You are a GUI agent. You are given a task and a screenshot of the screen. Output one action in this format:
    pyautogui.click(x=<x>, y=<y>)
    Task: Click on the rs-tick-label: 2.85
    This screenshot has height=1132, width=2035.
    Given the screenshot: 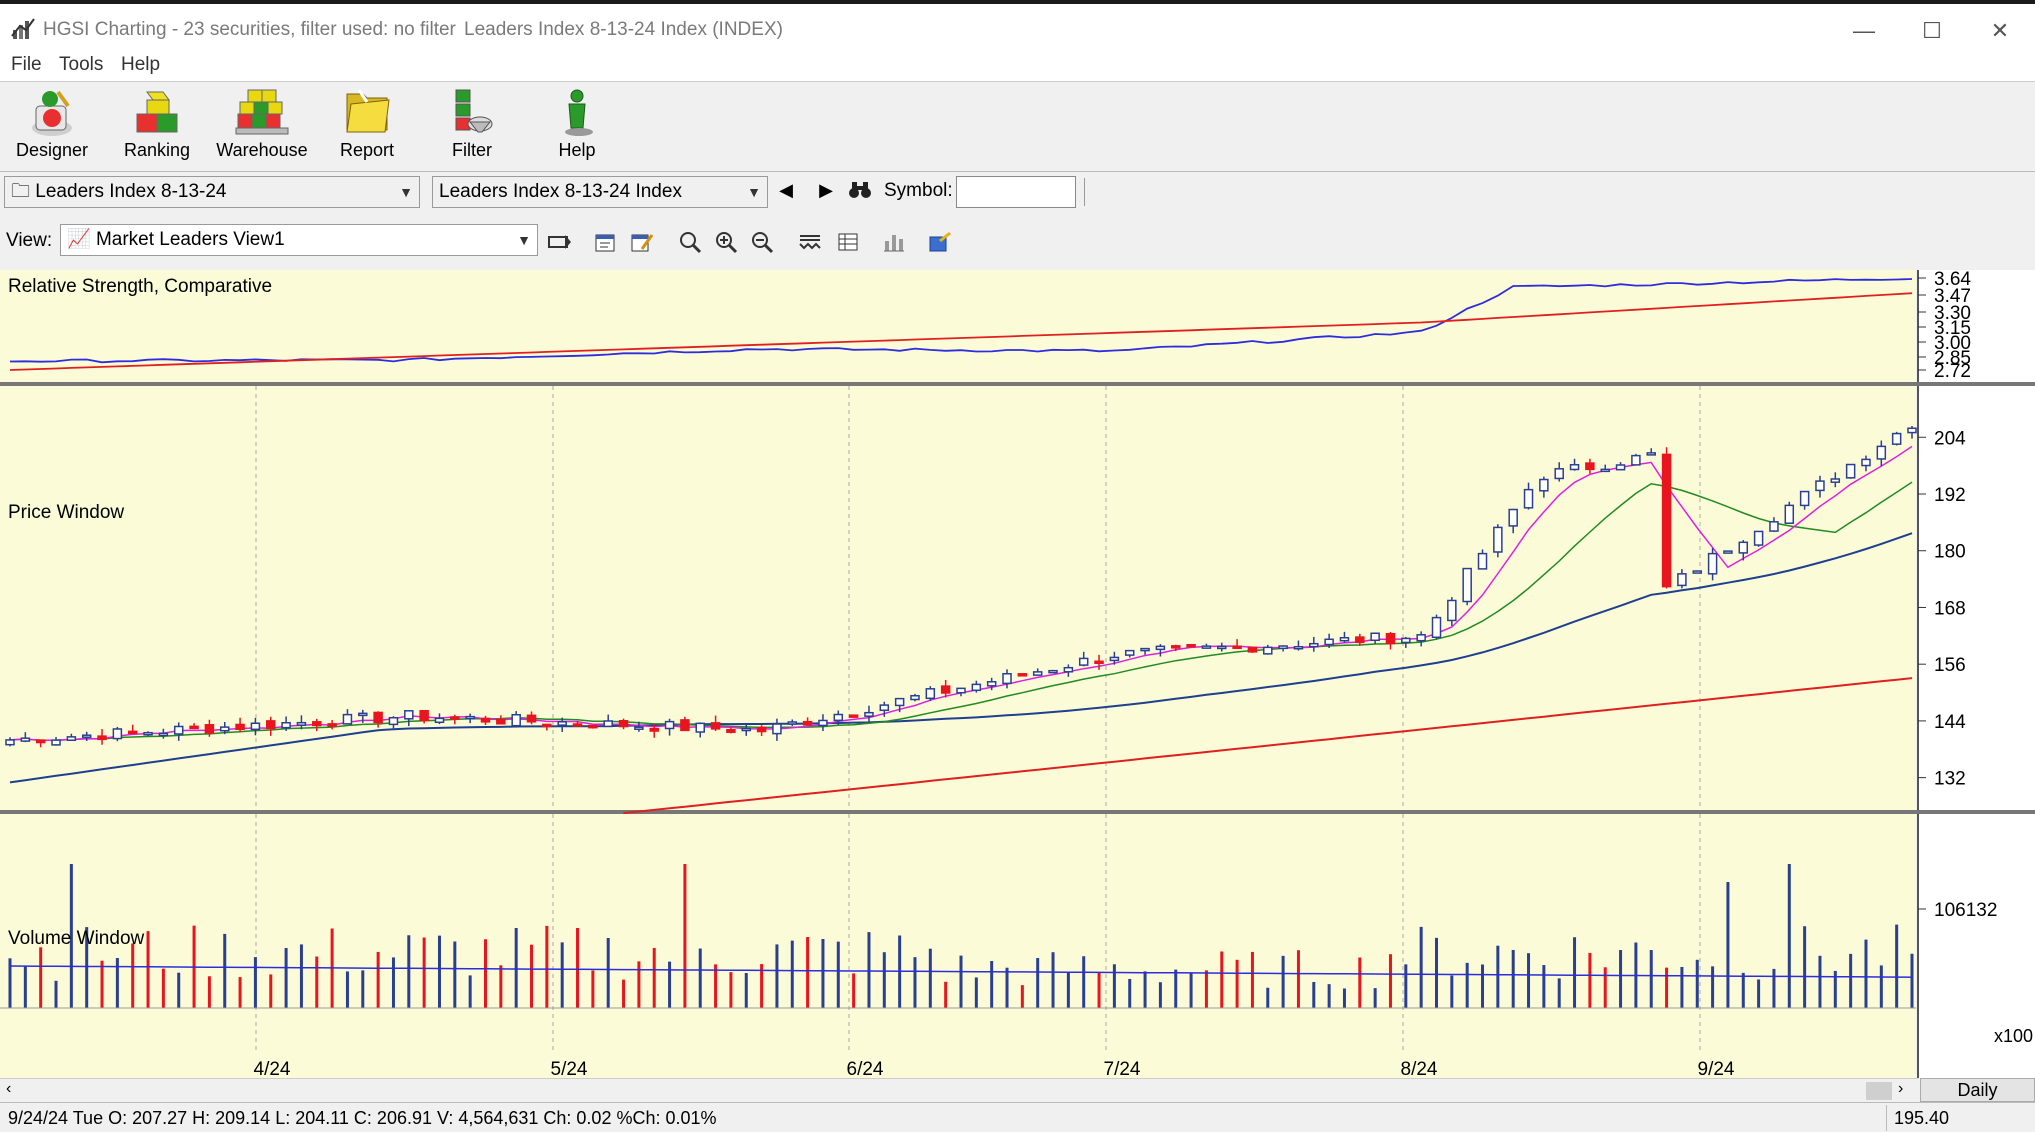 What is the action you would take?
    pyautogui.click(x=1952, y=358)
    